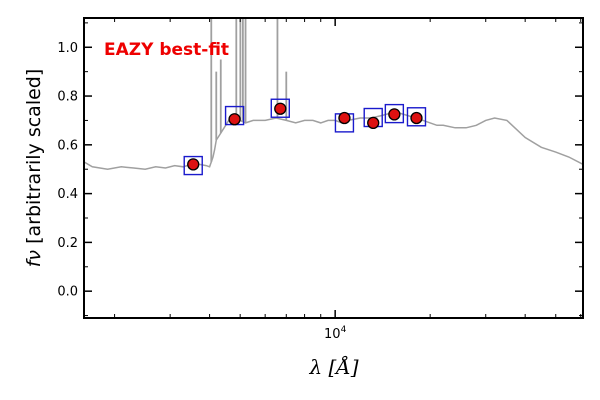  I want to click on y-tick-label: 0.6, so click(67, 145).